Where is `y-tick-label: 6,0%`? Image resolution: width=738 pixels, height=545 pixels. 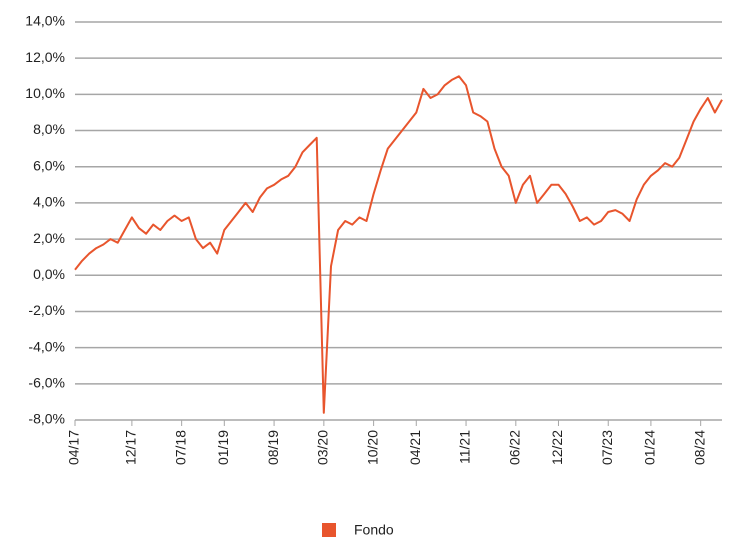 y-tick-label: 6,0% is located at coordinates (49, 165).